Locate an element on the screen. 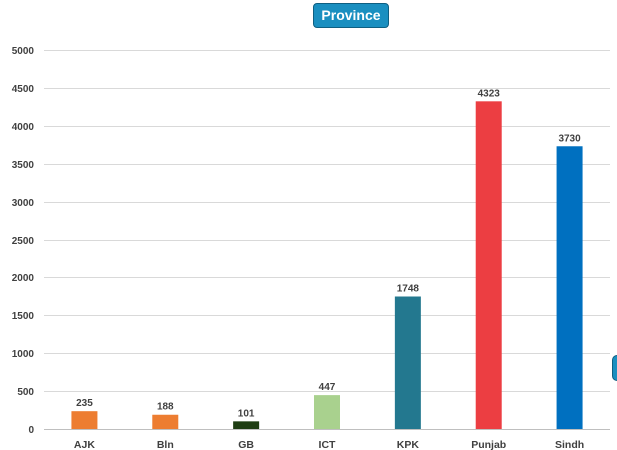 Image resolution: width=617 pixels, height=450 pixels. y-axis-ticks: 0 500 1000 1500 2000 2500 3000 3500 4000 4500 5000 is located at coordinates (23, 241).